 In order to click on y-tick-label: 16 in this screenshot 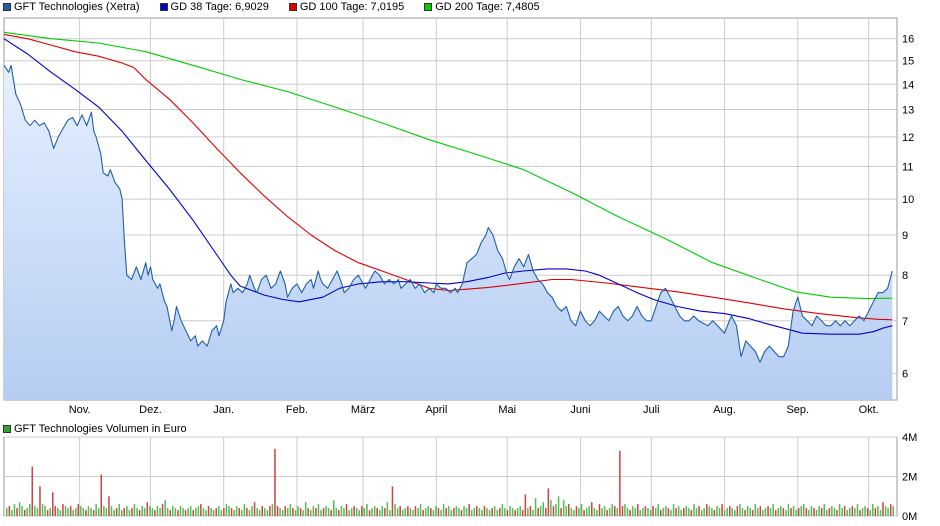, I will do `click(908, 40)`.